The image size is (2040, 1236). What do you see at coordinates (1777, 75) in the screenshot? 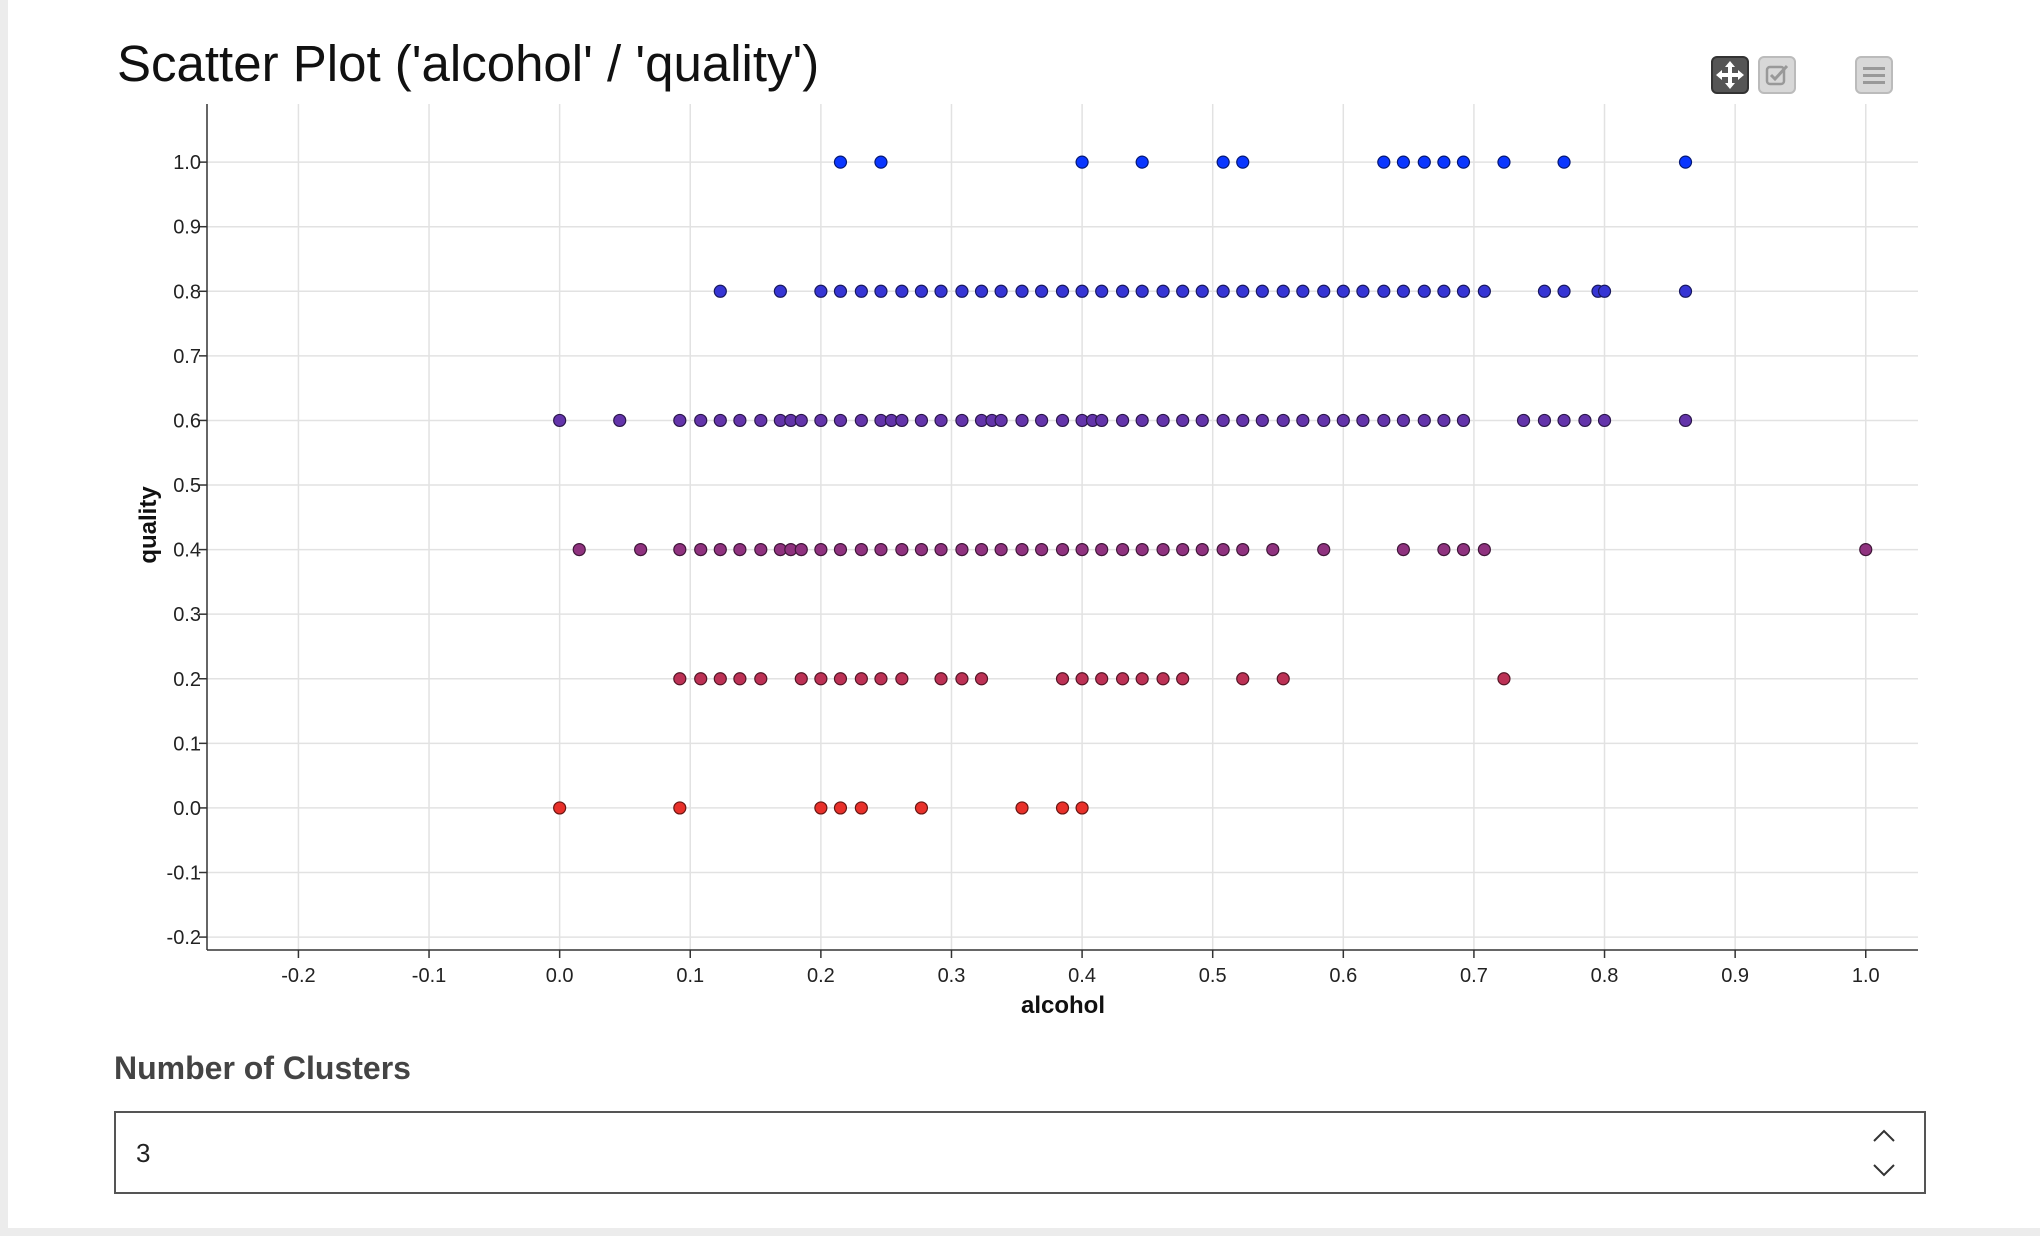
I see `select-button` at bounding box center [1777, 75].